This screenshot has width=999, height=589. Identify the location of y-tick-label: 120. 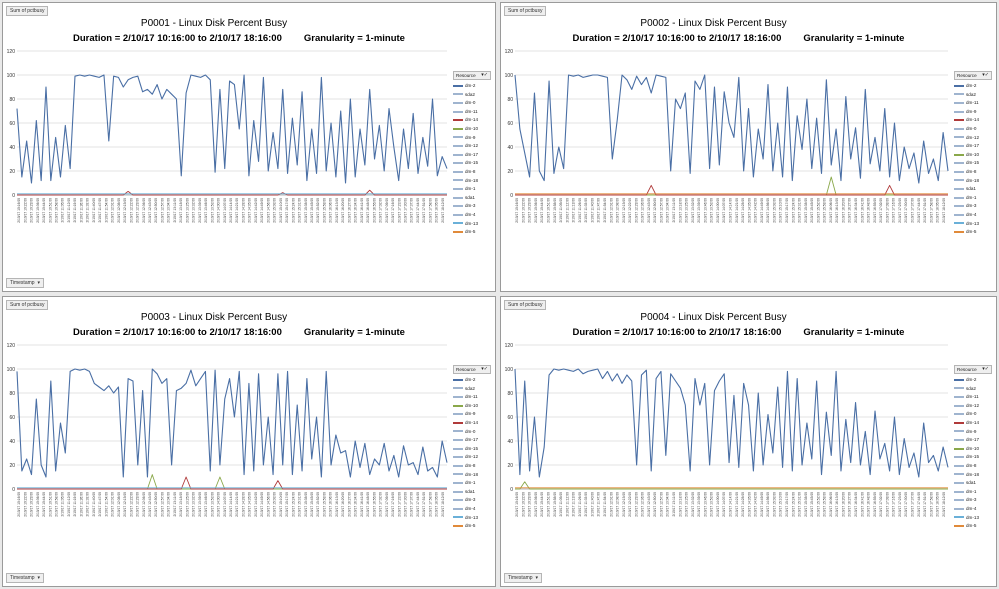
(509, 52).